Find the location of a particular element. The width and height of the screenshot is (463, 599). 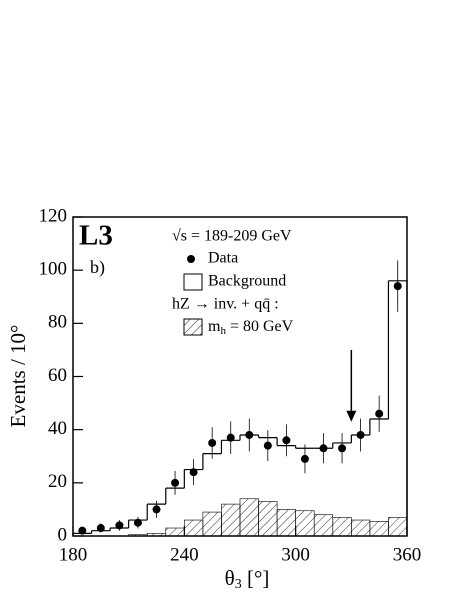

y-tick-label: 120 is located at coordinates (53, 215).